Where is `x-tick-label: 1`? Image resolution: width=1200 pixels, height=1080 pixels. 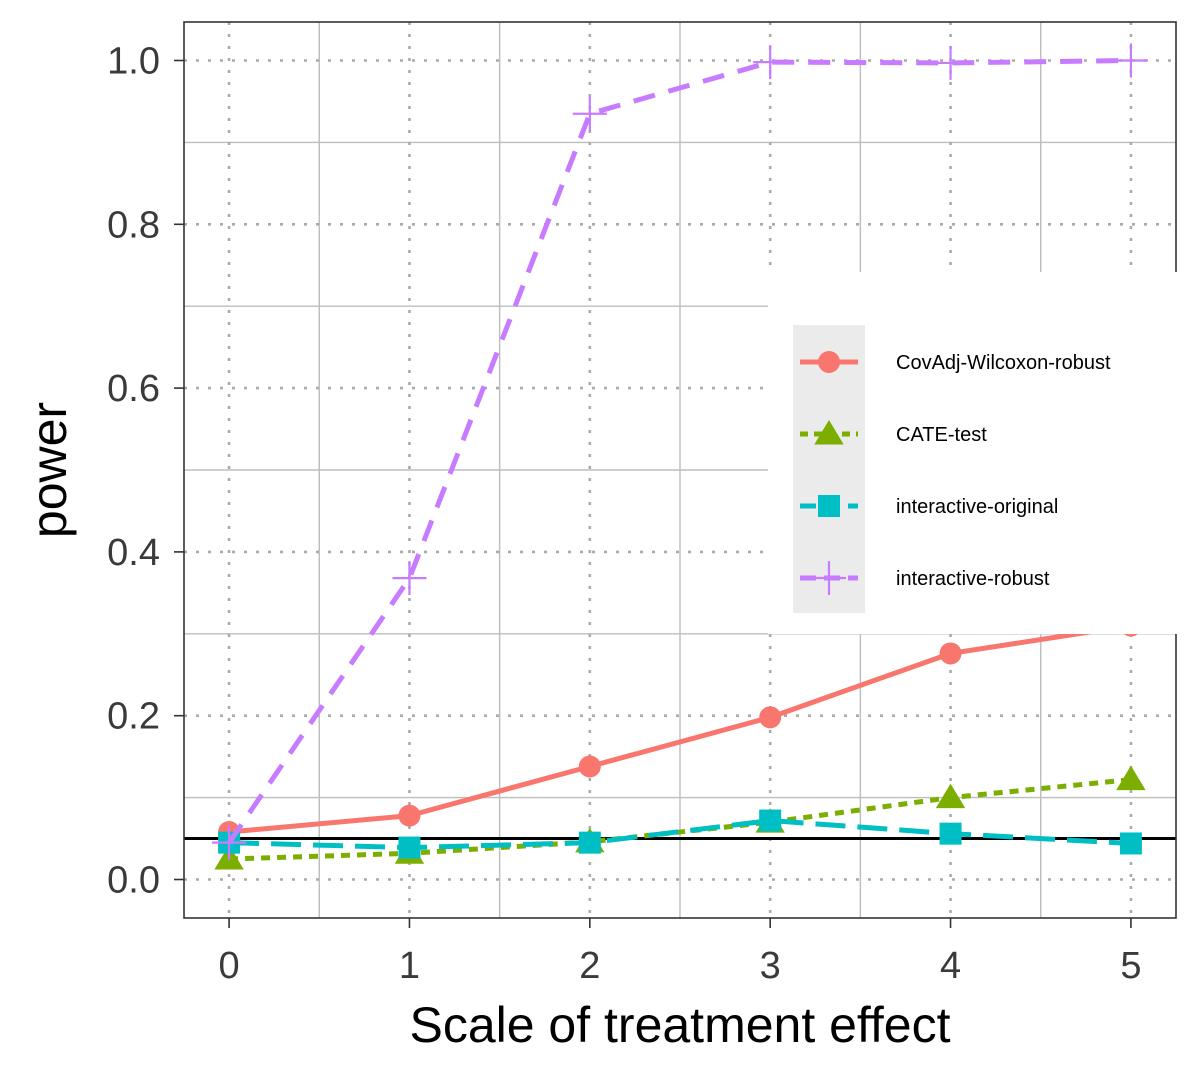 x-tick-label: 1 is located at coordinates (409, 966).